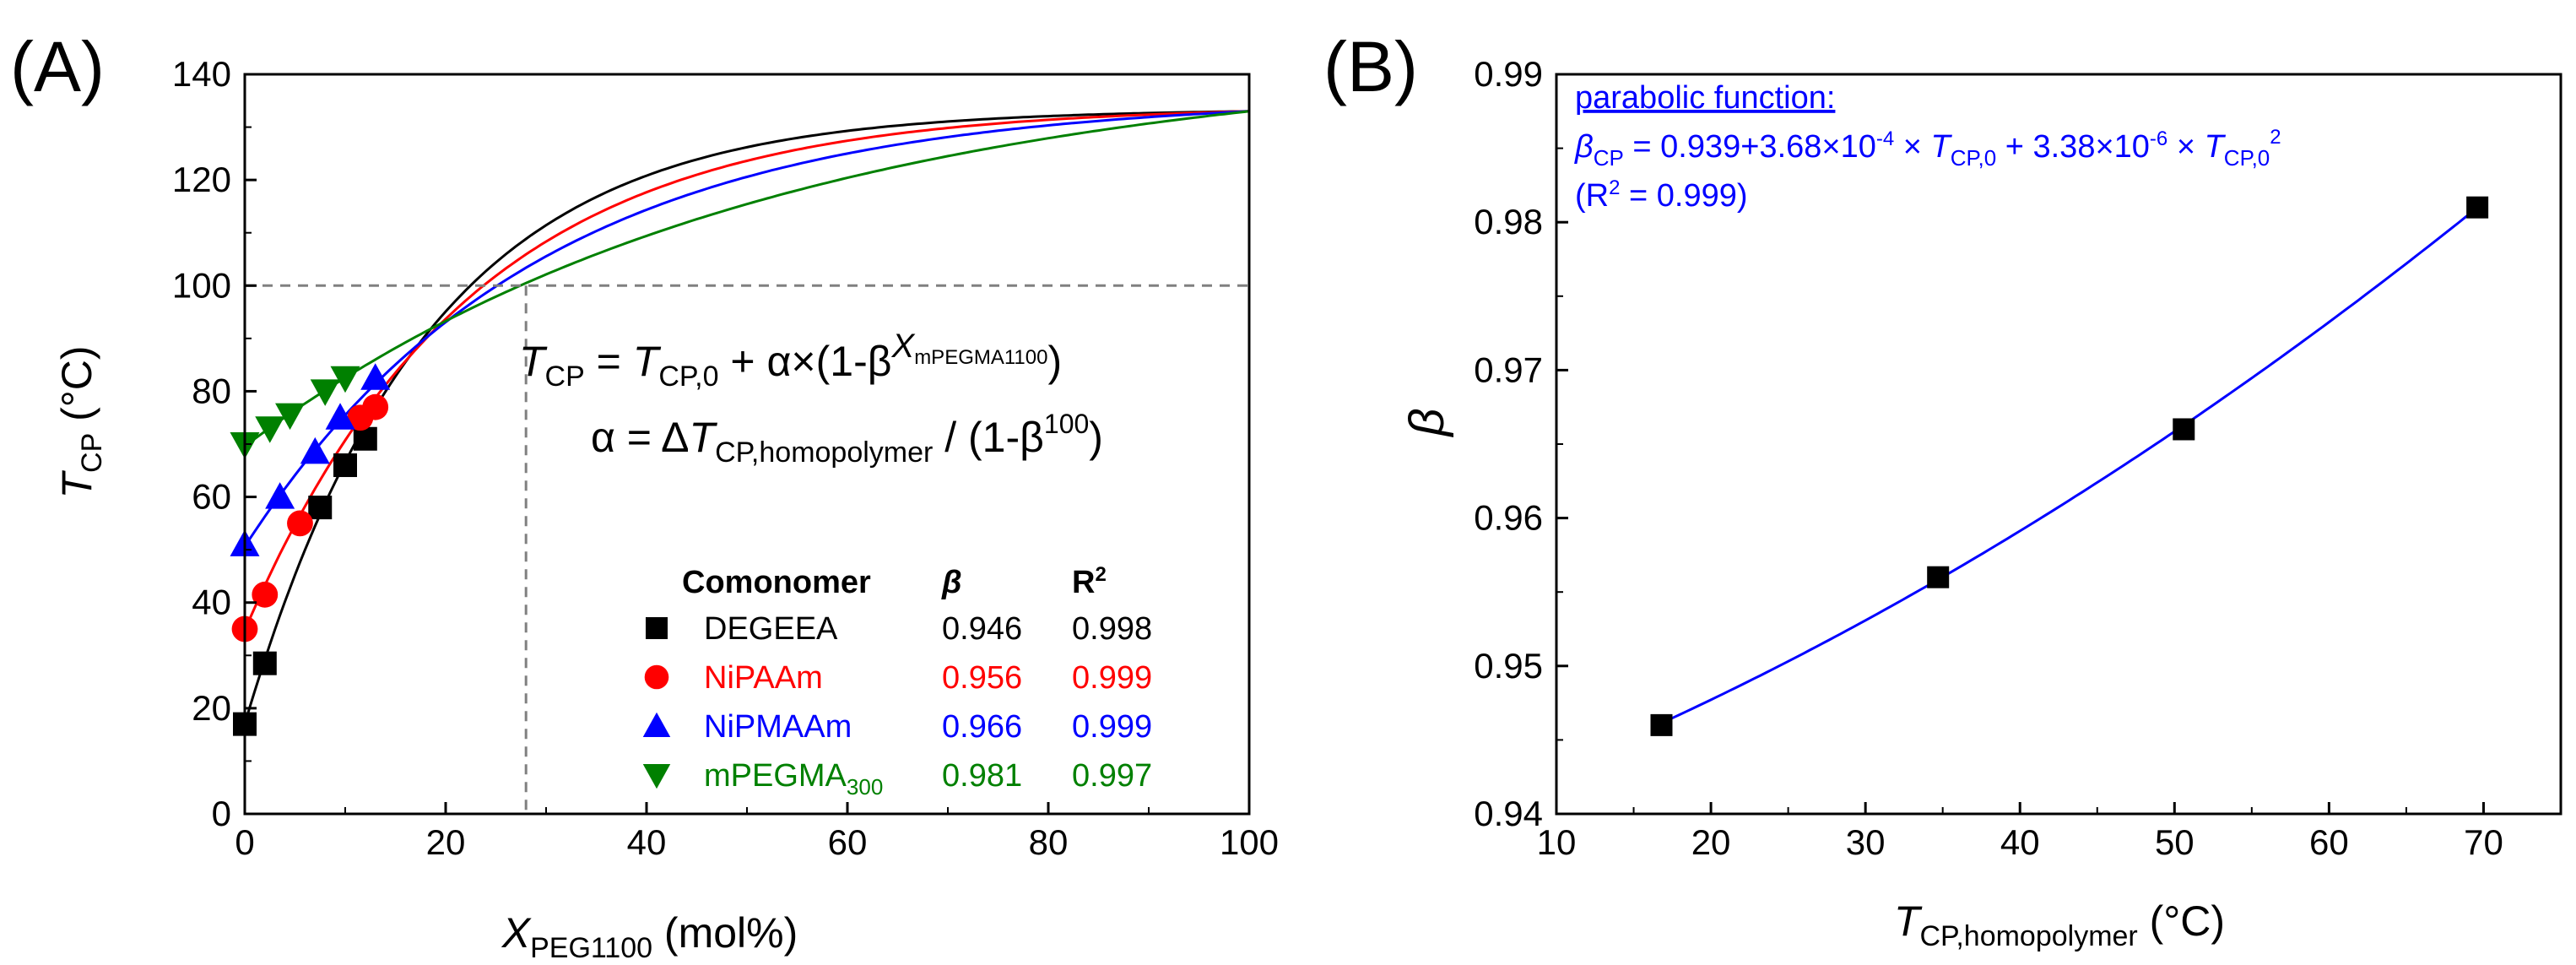 The height and width of the screenshot is (965, 2576). Describe the element at coordinates (310, 549) in the screenshot. I see `panel-a-data-points` at that location.